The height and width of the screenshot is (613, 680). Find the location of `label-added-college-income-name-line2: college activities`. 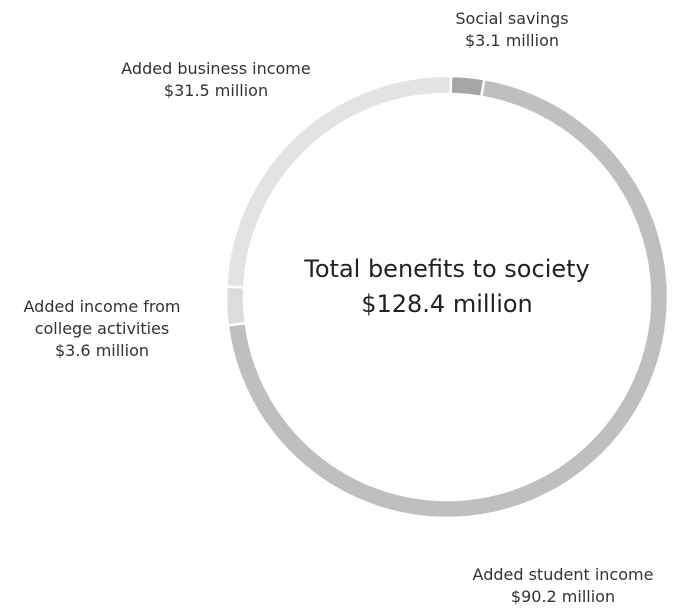

label-added-college-income-name-line2: college activities is located at coordinates (102, 328).